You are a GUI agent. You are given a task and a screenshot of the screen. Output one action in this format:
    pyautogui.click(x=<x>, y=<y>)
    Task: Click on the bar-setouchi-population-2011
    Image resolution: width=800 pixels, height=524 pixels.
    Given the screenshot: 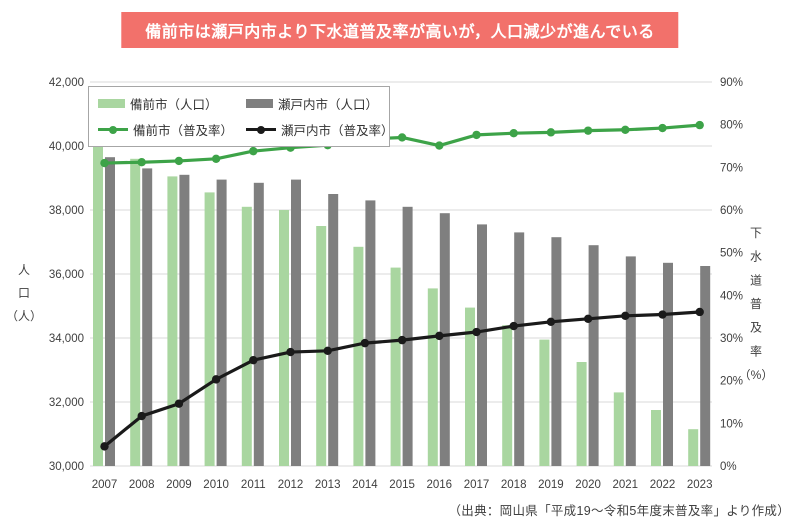 What is the action you would take?
    pyautogui.click(x=258, y=324)
    